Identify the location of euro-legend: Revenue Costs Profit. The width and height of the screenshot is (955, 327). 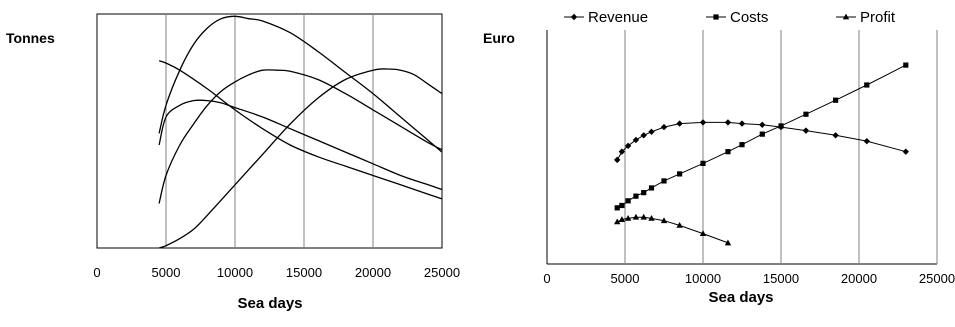
(730, 17).